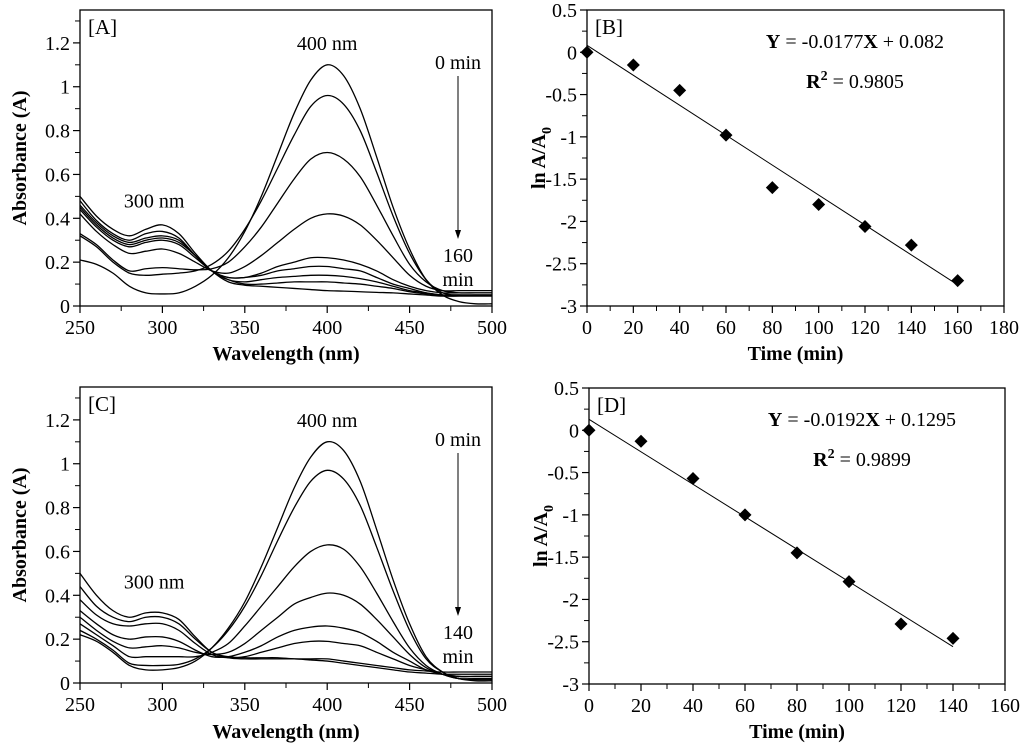  I want to click on spectrum-line-60-min, so click(286, 252).